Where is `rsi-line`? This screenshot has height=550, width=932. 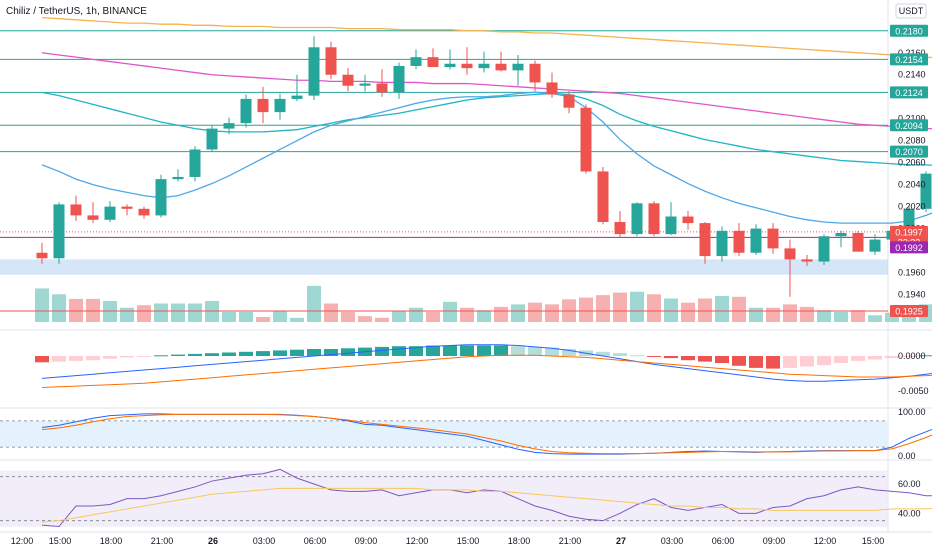
rsi-line is located at coordinates (486, 498).